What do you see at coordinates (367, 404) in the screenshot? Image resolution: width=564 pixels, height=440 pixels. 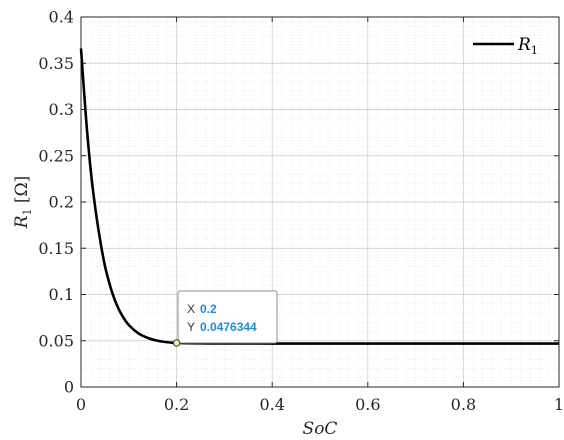 I see `x-tick-label: 0.6` at bounding box center [367, 404].